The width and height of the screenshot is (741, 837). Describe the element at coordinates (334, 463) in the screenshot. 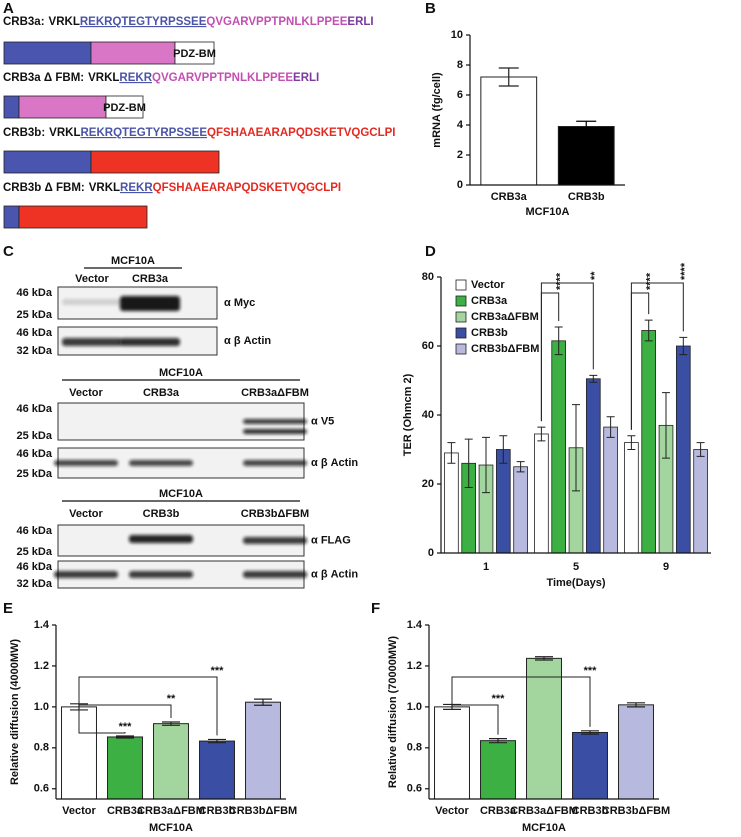

I see `antibody-label: α β Actin` at that location.